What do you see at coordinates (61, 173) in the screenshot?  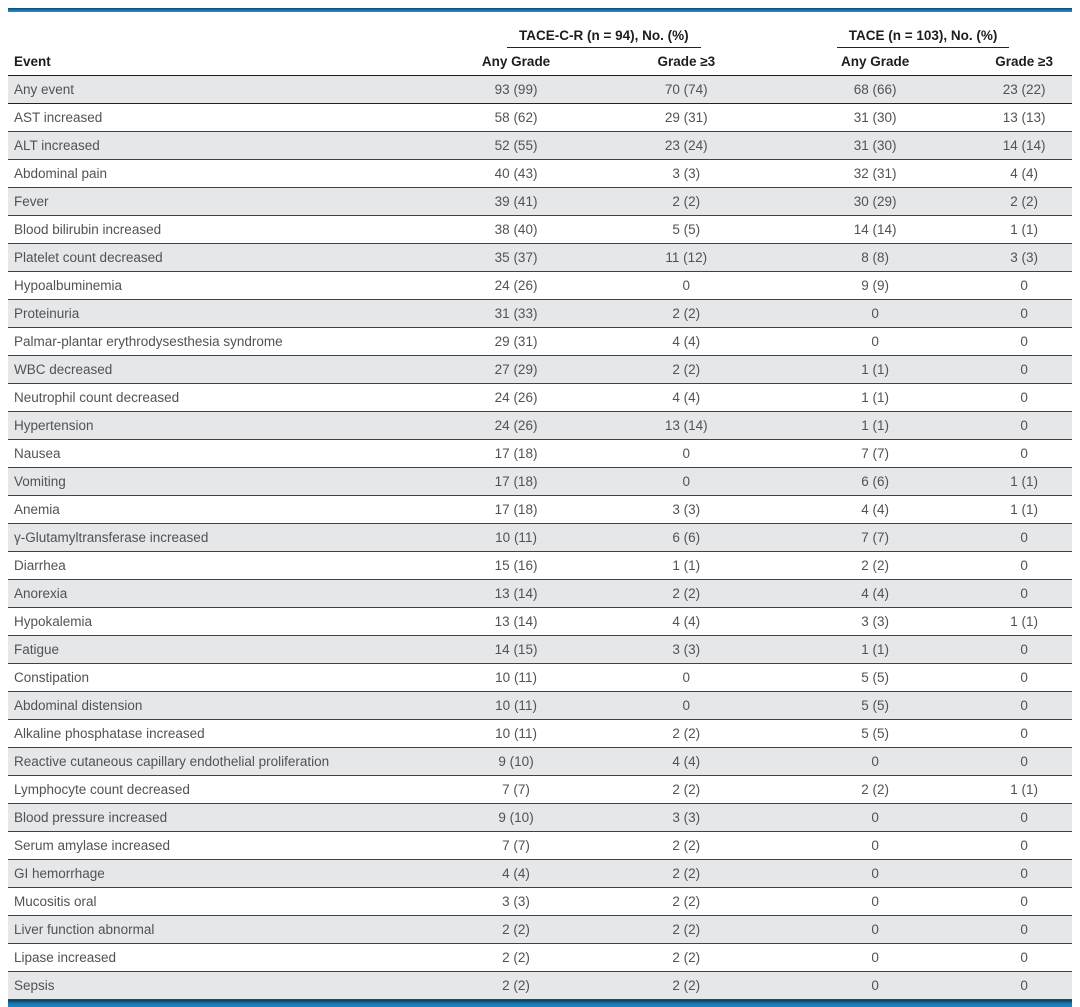 I see `event-label: Abdominal pain` at bounding box center [61, 173].